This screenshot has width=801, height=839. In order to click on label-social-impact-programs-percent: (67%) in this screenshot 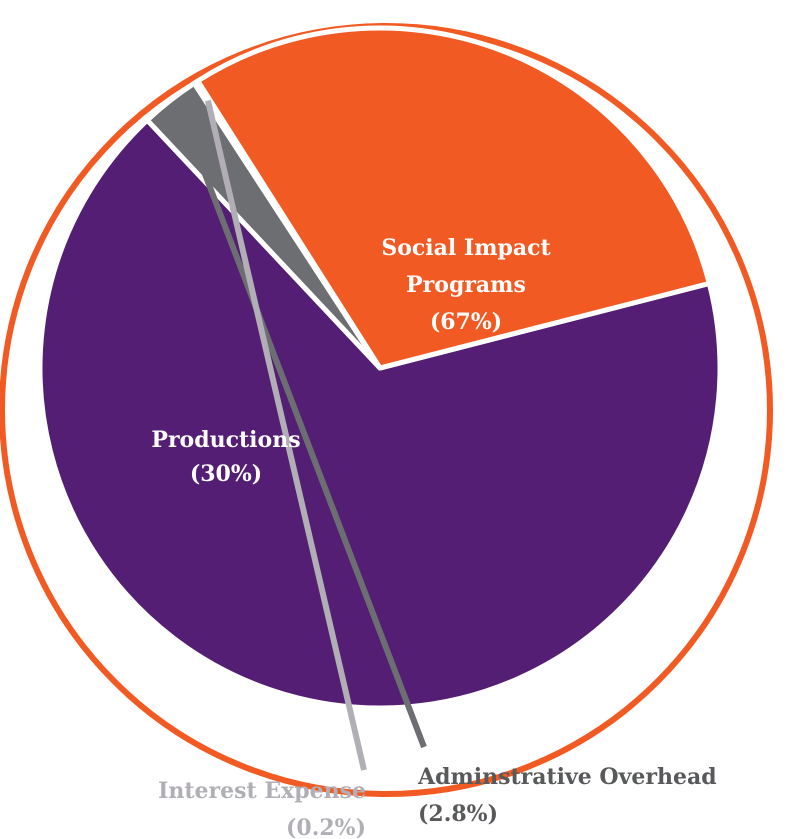, I will do `click(466, 322)`.